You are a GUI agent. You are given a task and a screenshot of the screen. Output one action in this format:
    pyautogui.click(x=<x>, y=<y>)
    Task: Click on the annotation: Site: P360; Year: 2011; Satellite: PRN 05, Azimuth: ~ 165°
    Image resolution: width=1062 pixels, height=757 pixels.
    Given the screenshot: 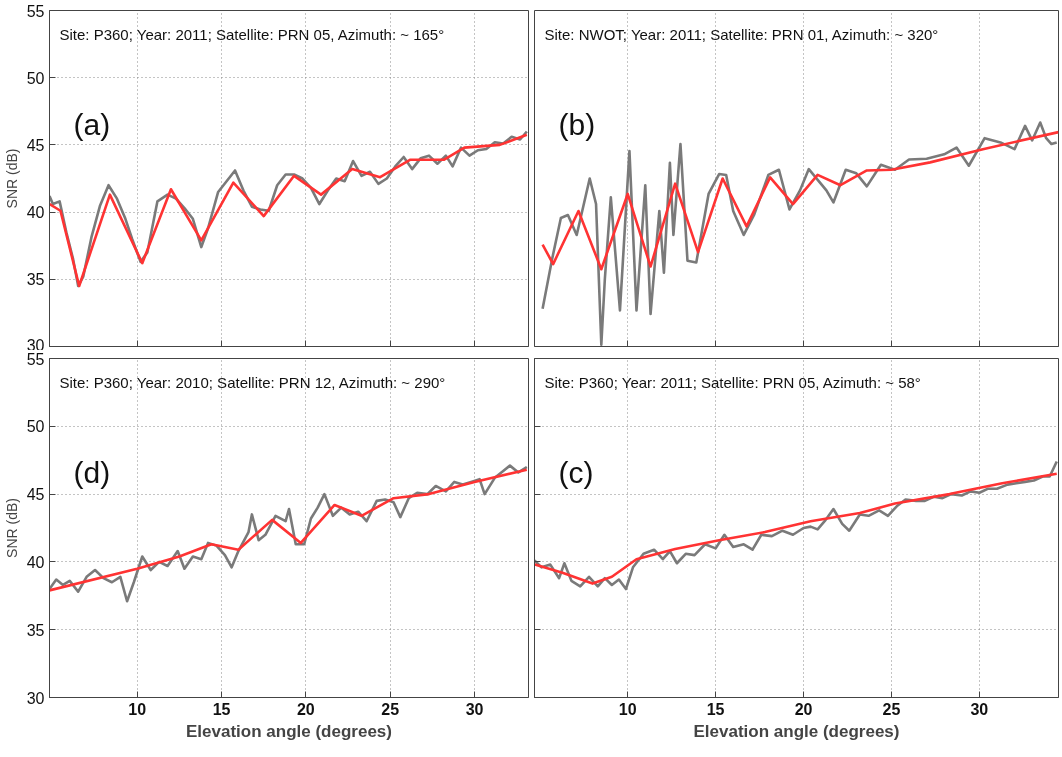 What is the action you would take?
    pyautogui.click(x=252, y=34)
    